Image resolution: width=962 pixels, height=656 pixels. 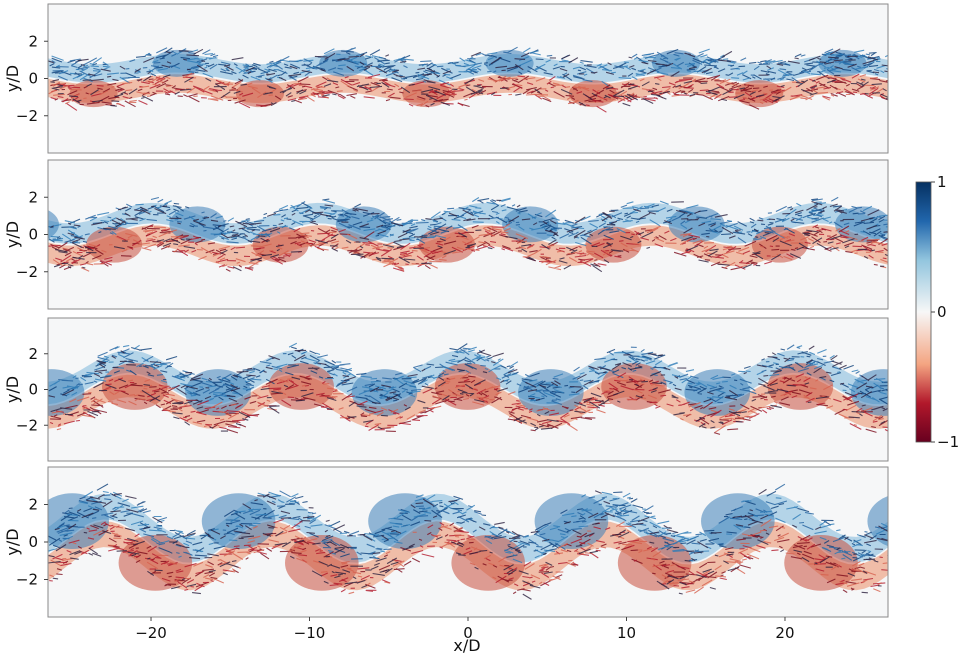 What do you see at coordinates (942, 182) in the screenshot?
I see `colorbar-tick-label: 1` at bounding box center [942, 182].